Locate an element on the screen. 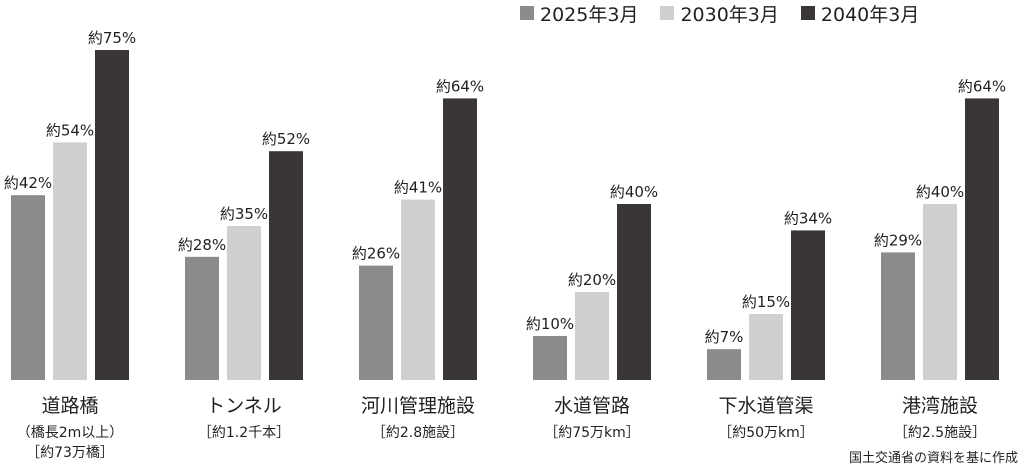 The height and width of the screenshot is (469, 1024). legend-item-2040: 2040年3月 is located at coordinates (860, 13).